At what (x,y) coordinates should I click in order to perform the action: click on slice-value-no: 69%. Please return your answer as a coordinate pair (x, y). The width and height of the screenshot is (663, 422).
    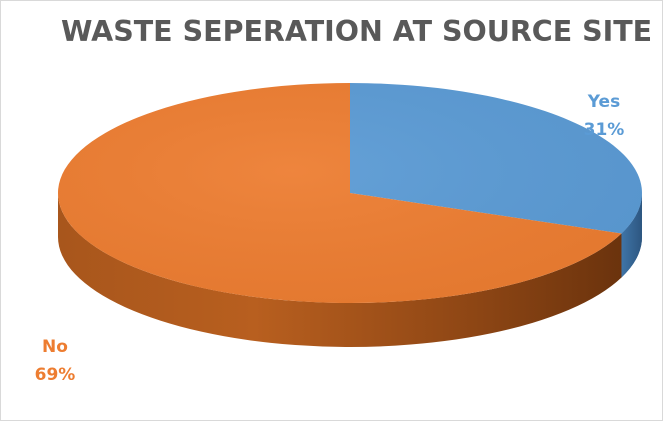
    Looking at the image, I should click on (55, 375).